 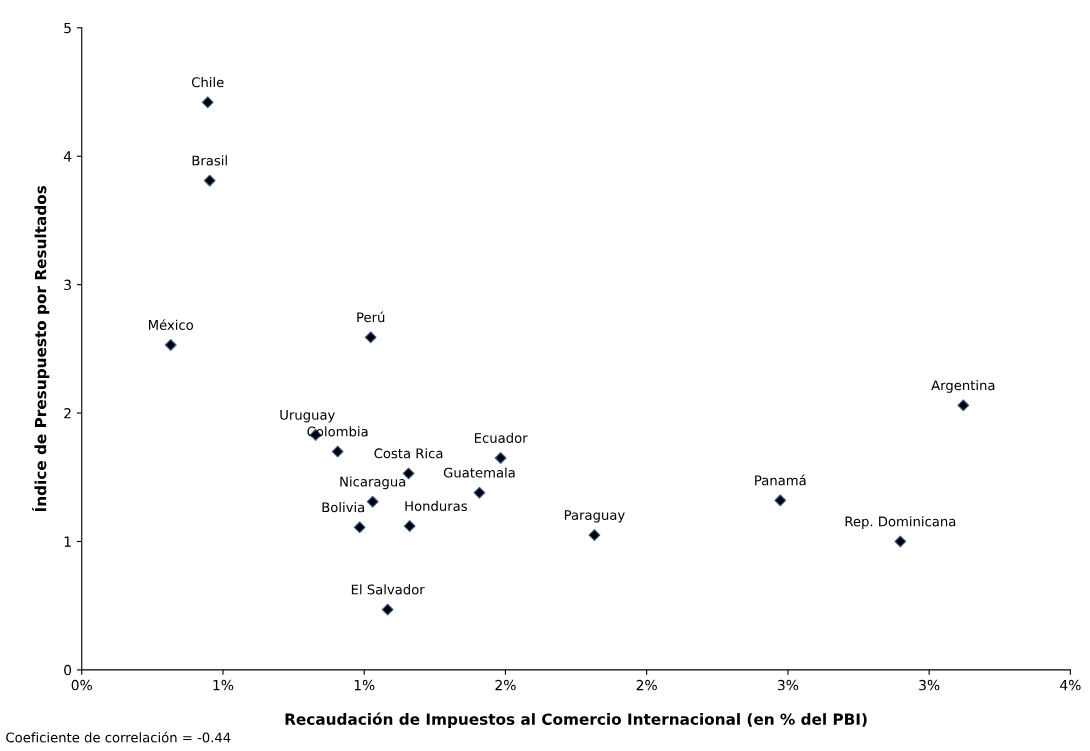 I want to click on x-tick-label: 4%, so click(x=1070, y=685).